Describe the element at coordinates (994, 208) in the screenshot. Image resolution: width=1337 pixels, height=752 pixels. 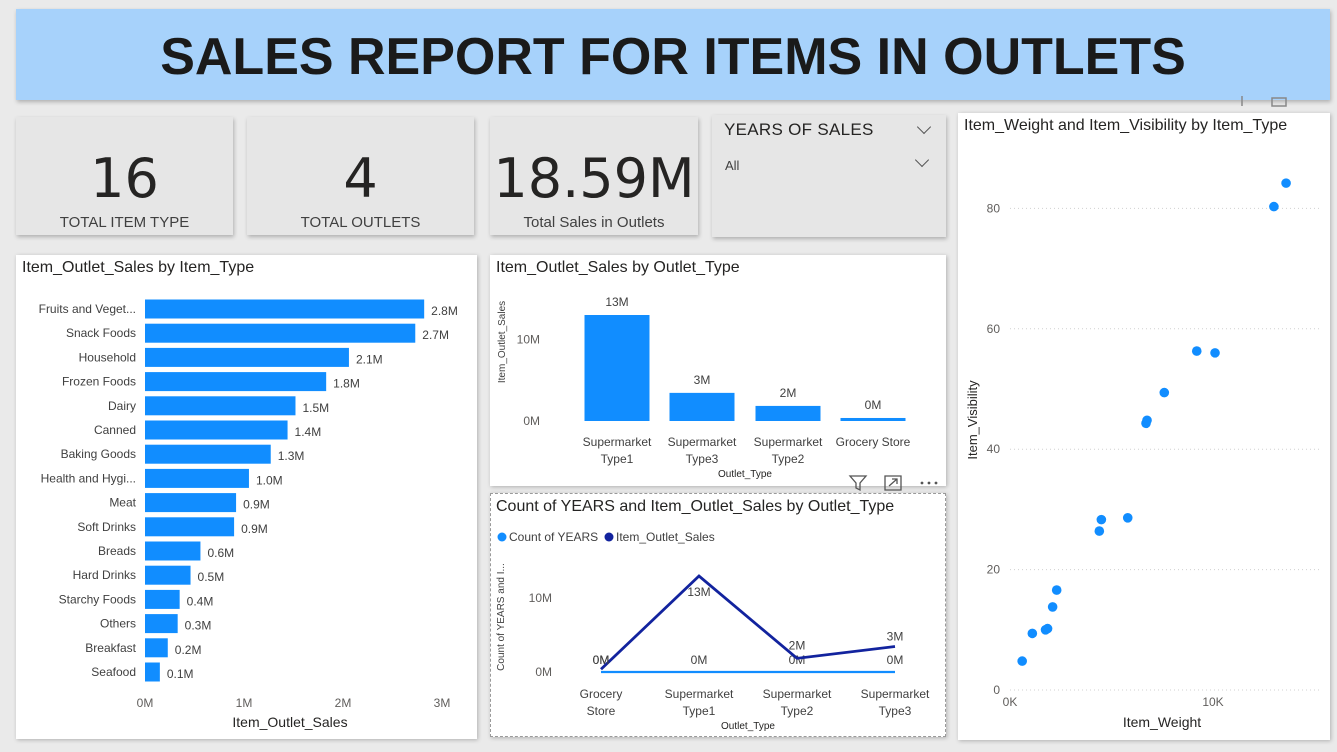
I see `y-tick-label: 80` at that location.